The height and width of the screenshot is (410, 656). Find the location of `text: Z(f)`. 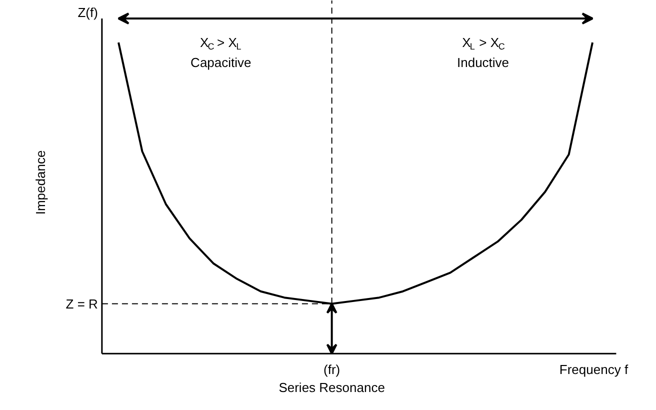

text: Z(f) is located at coordinates (88, 12).